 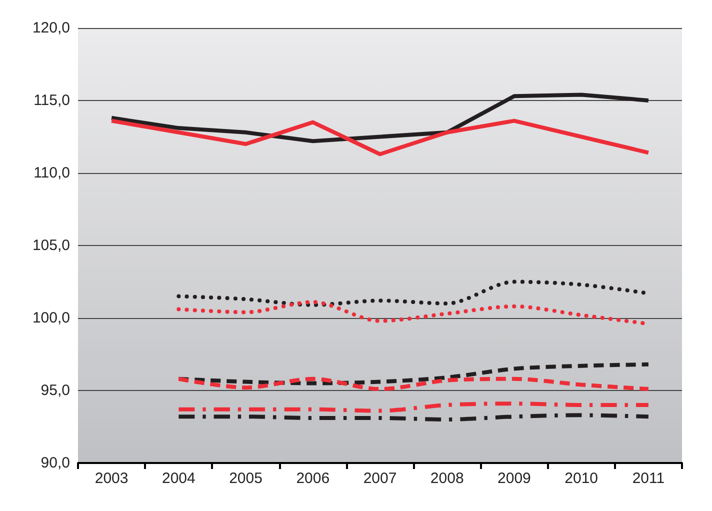 I want to click on y-tick-label: 95,0, so click(x=55, y=390).